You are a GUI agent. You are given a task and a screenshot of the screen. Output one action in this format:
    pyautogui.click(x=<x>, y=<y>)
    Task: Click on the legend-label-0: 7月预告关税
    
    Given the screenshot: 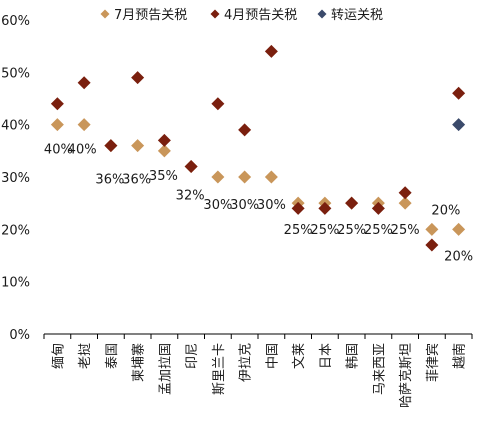 What is the action you would take?
    pyautogui.click(x=150, y=15)
    